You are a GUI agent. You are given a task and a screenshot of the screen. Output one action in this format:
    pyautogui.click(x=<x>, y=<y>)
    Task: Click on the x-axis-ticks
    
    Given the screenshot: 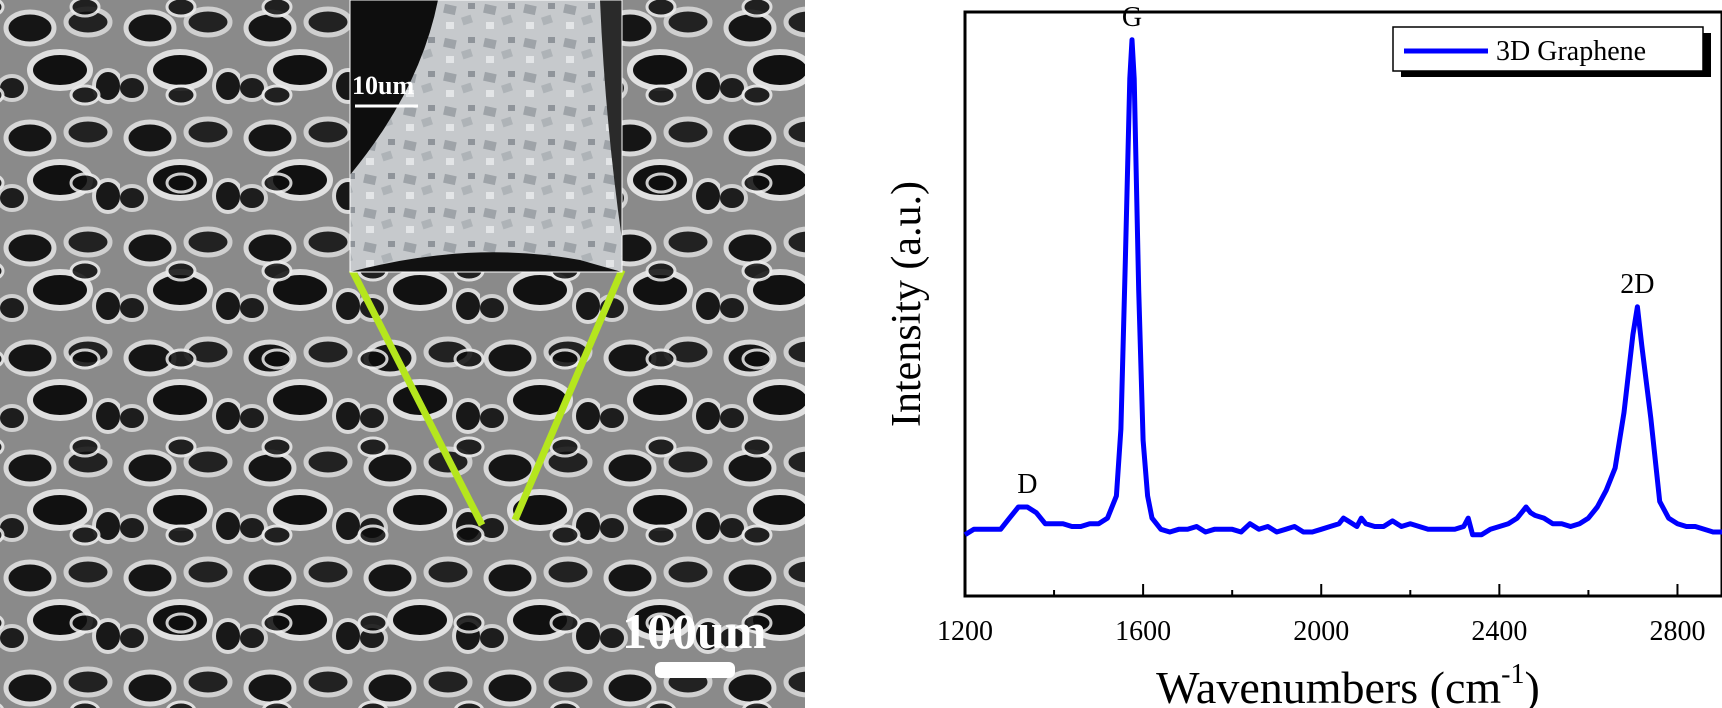 What is the action you would take?
    pyautogui.click(x=1321, y=590)
    